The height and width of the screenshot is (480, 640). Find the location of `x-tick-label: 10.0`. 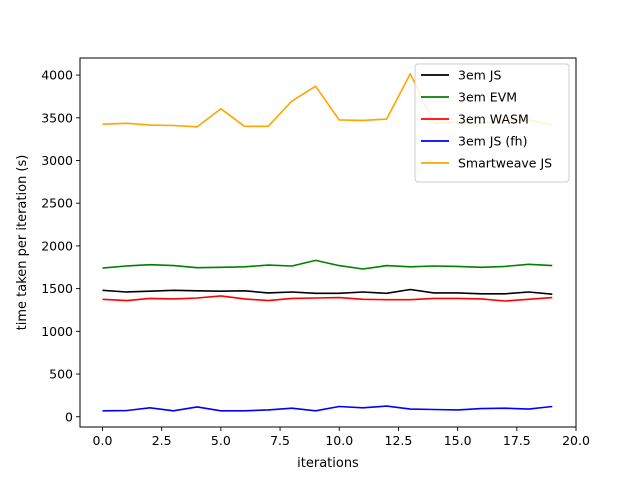

x-tick-label: 10.0 is located at coordinates (339, 440).